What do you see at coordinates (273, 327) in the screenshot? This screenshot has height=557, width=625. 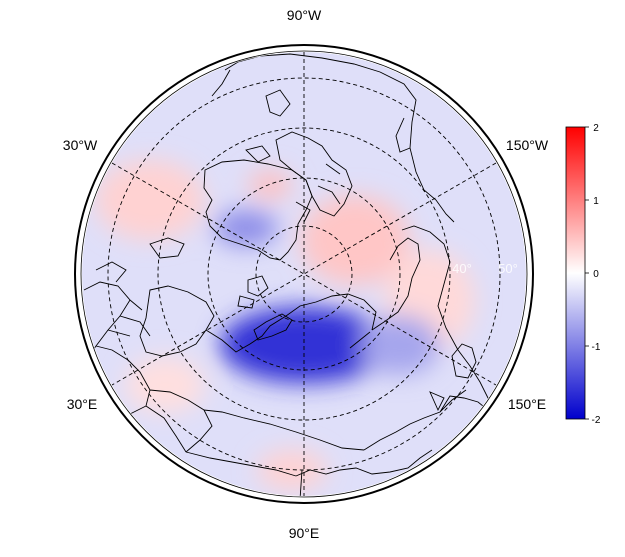 I see `novaya-zemlya-coast` at bounding box center [273, 327].